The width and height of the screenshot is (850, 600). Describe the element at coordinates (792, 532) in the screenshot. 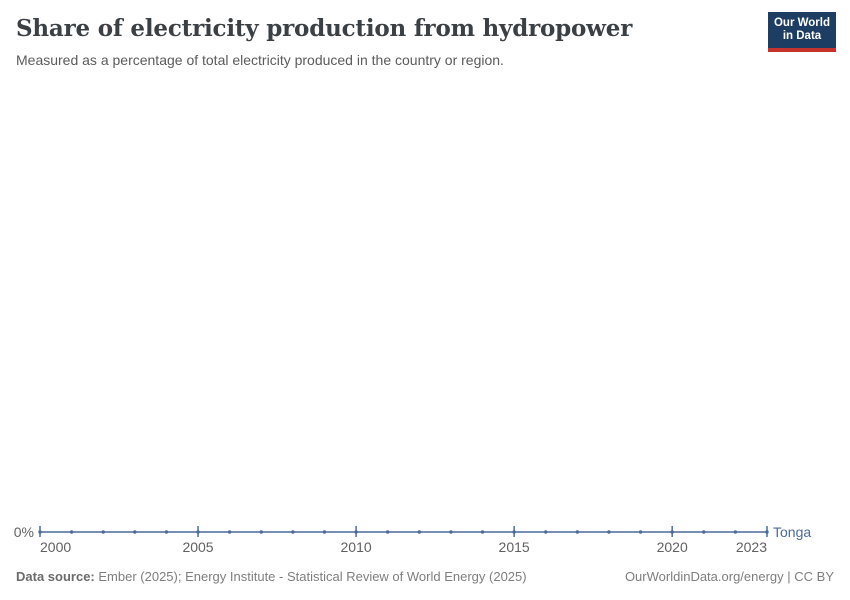

I see `series-label-tonga: Tonga` at that location.